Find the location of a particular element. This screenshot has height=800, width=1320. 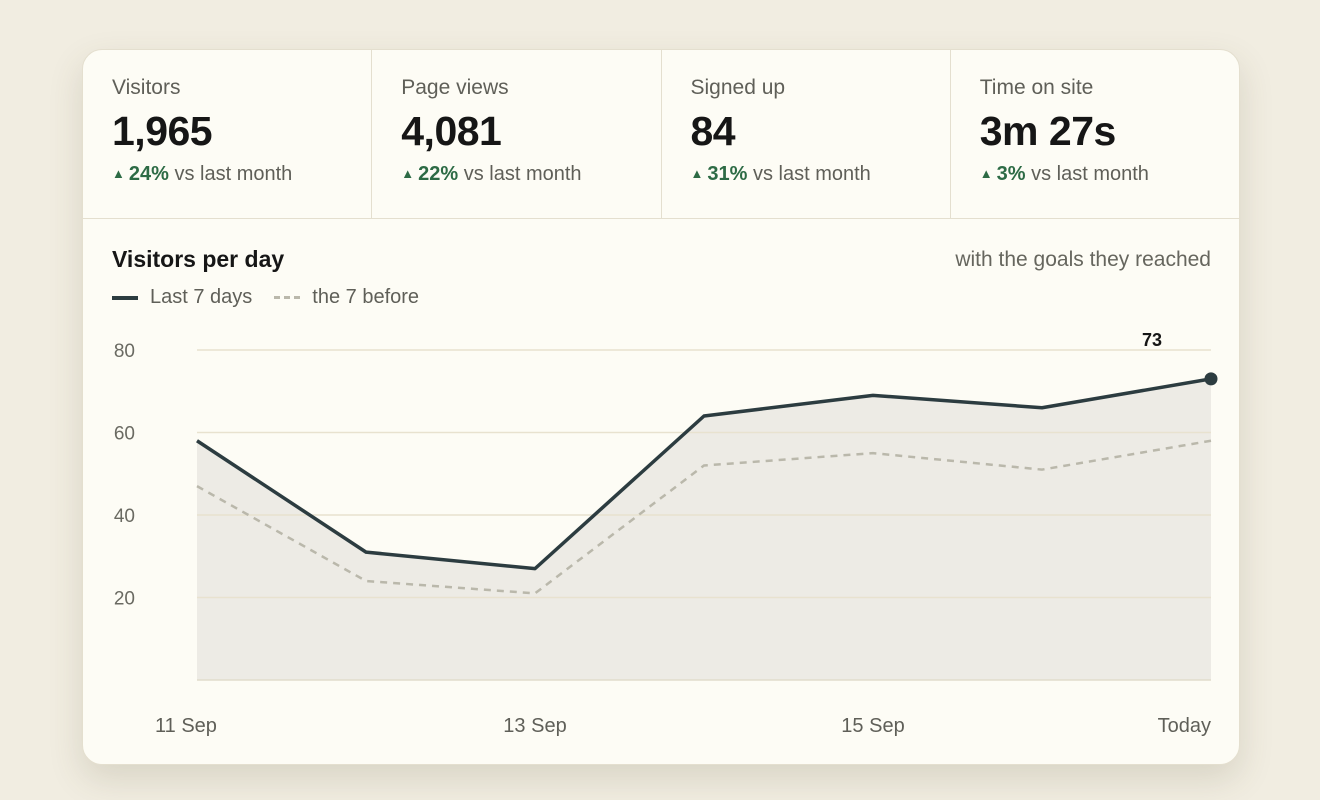

stat-value: 3m 27s is located at coordinates (1048, 131).